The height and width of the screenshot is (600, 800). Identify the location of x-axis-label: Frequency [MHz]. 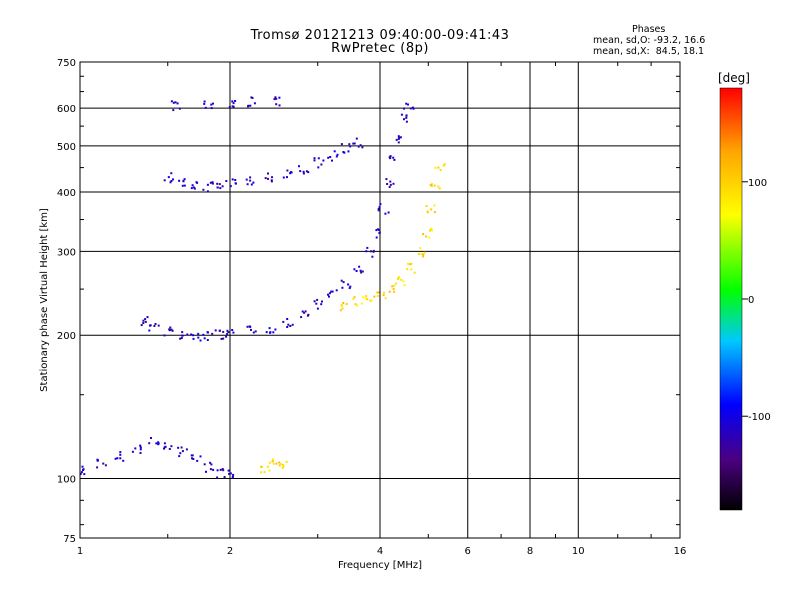
(380, 565).